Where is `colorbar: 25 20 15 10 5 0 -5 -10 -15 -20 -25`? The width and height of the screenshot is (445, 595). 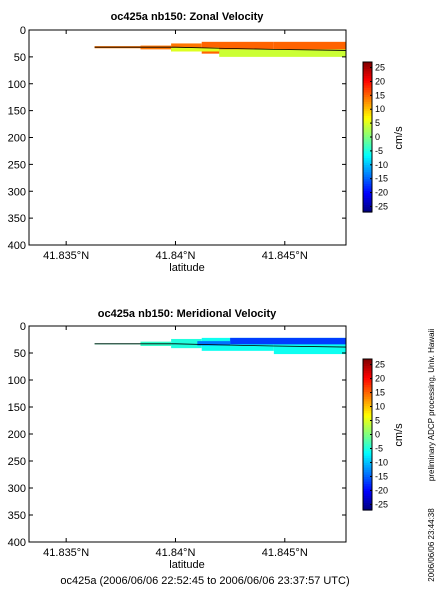
colorbar: 25 20 15 10 5 0 -5 -10 -15 -20 -25 is located at coordinates (375, 434).